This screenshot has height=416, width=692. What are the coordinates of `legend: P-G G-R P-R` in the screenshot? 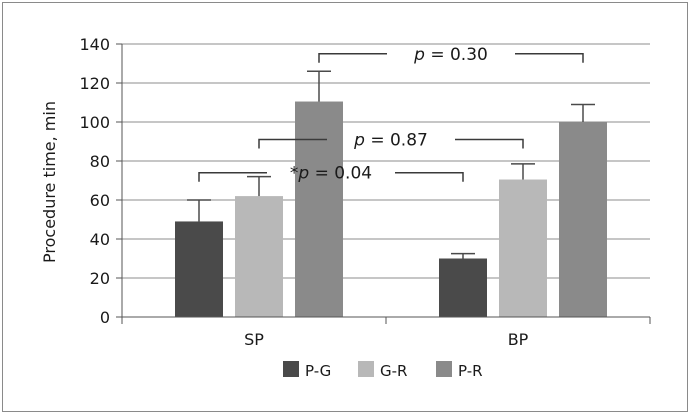 It's located at (383, 370).